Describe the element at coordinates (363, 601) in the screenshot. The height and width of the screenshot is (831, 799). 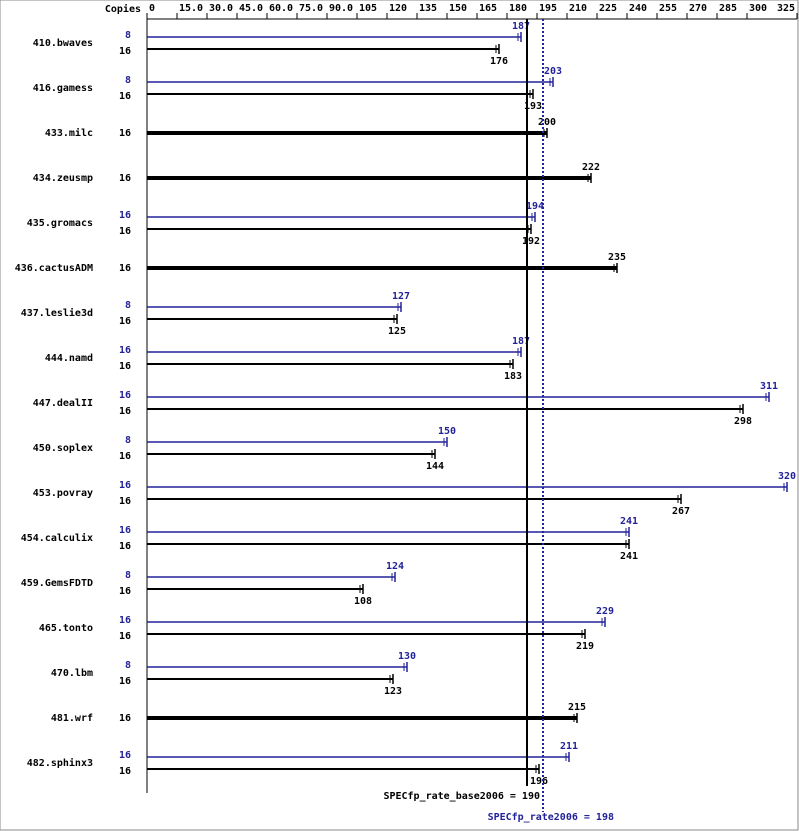
I see `value-label: 108` at that location.